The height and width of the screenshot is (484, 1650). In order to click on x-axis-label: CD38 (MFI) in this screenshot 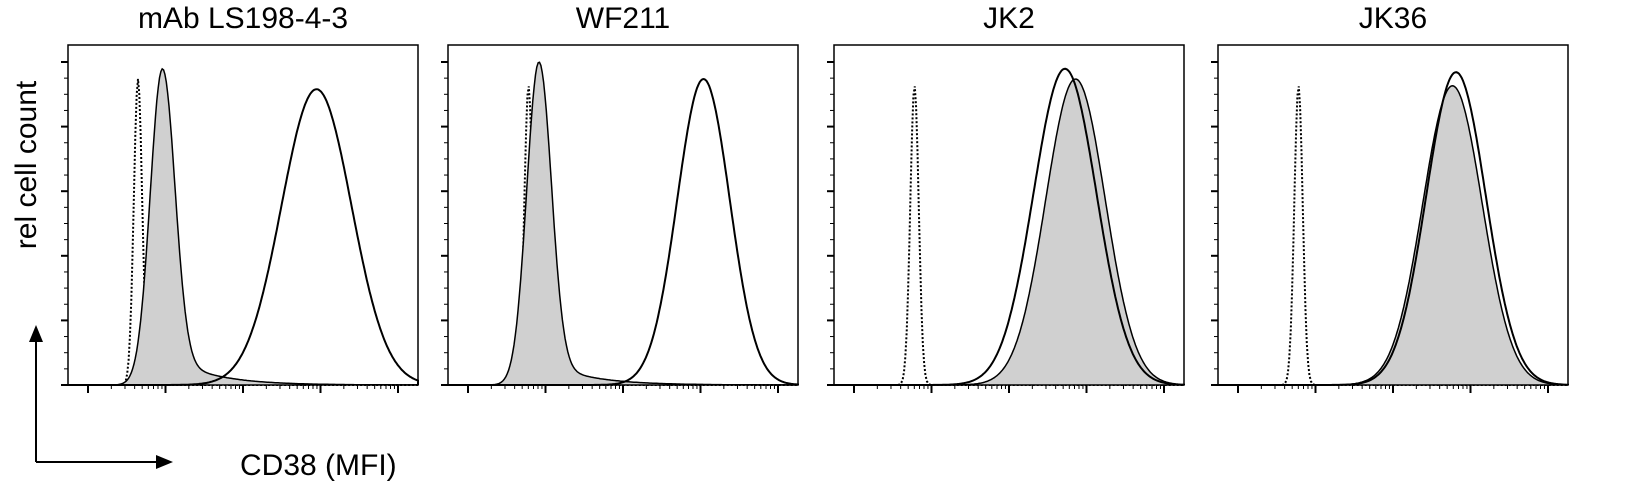, I will do `click(318, 465)`.